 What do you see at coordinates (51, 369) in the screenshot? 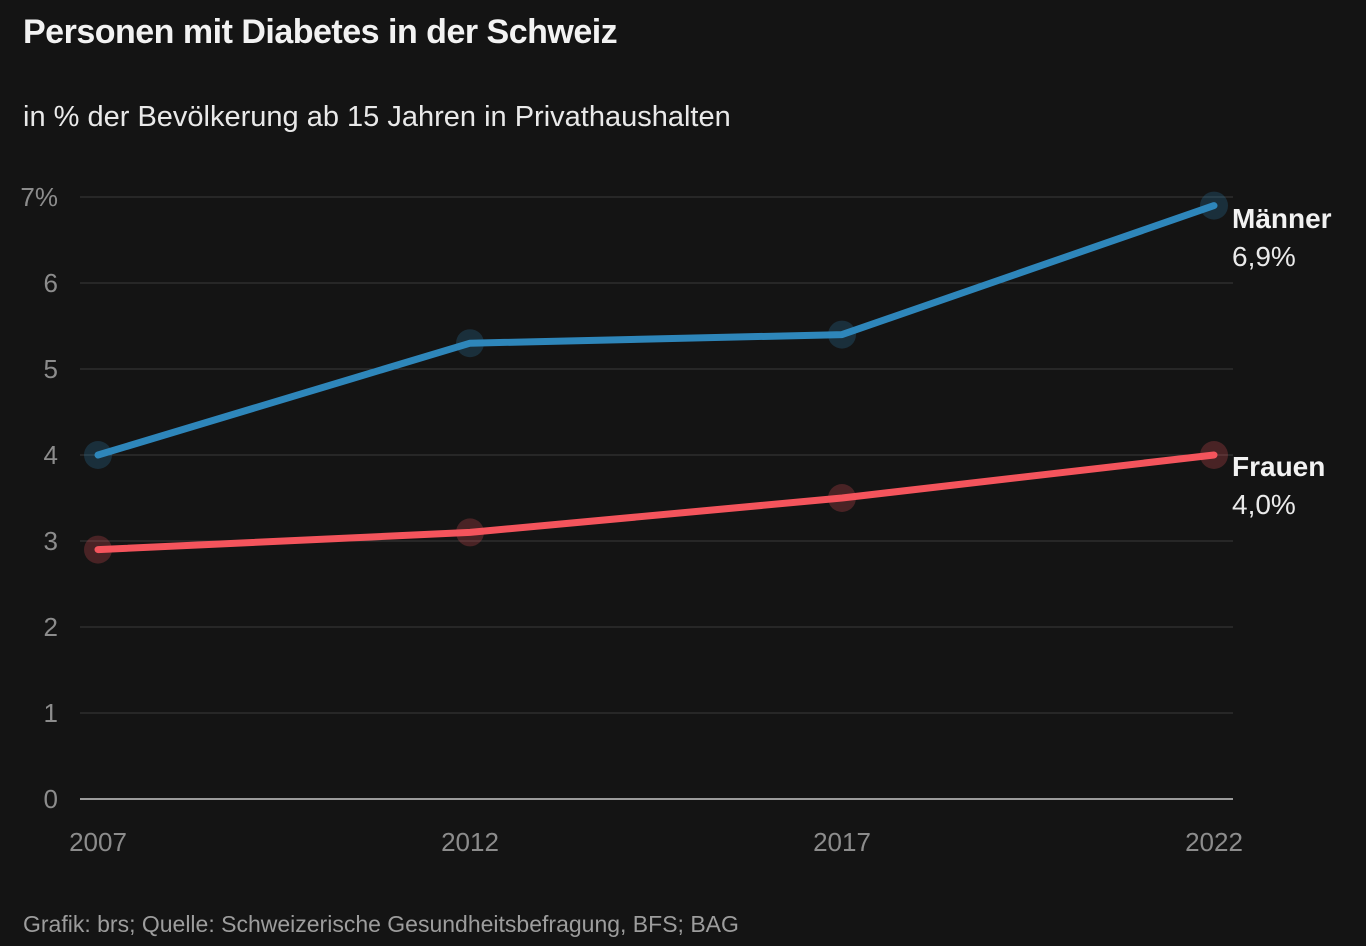
I see `y-tick-label: 5` at bounding box center [51, 369].